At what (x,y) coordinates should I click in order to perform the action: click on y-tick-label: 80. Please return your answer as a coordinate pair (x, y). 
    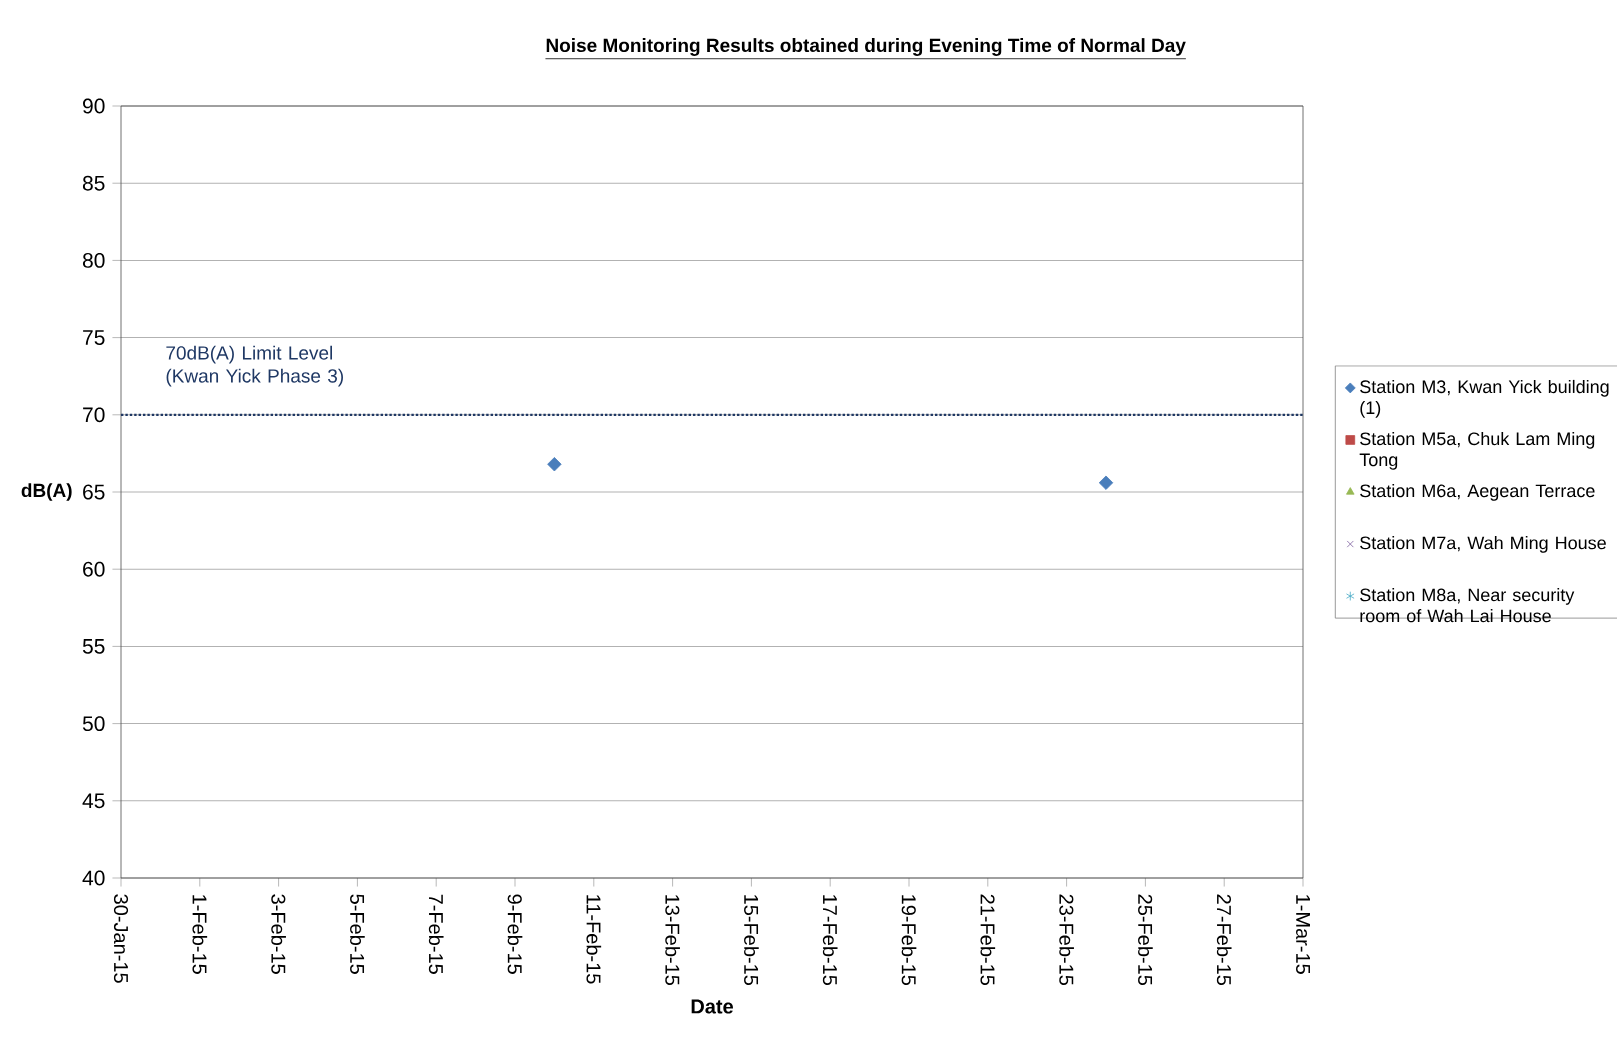
    Looking at the image, I should click on (93, 260).